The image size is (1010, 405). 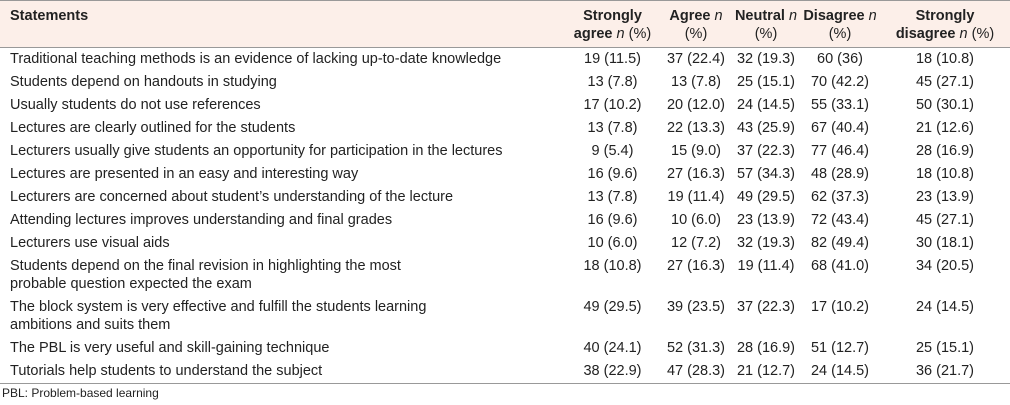 What do you see at coordinates (840, 348) in the screenshot?
I see `value-cell: 51 (12.7)` at bounding box center [840, 348].